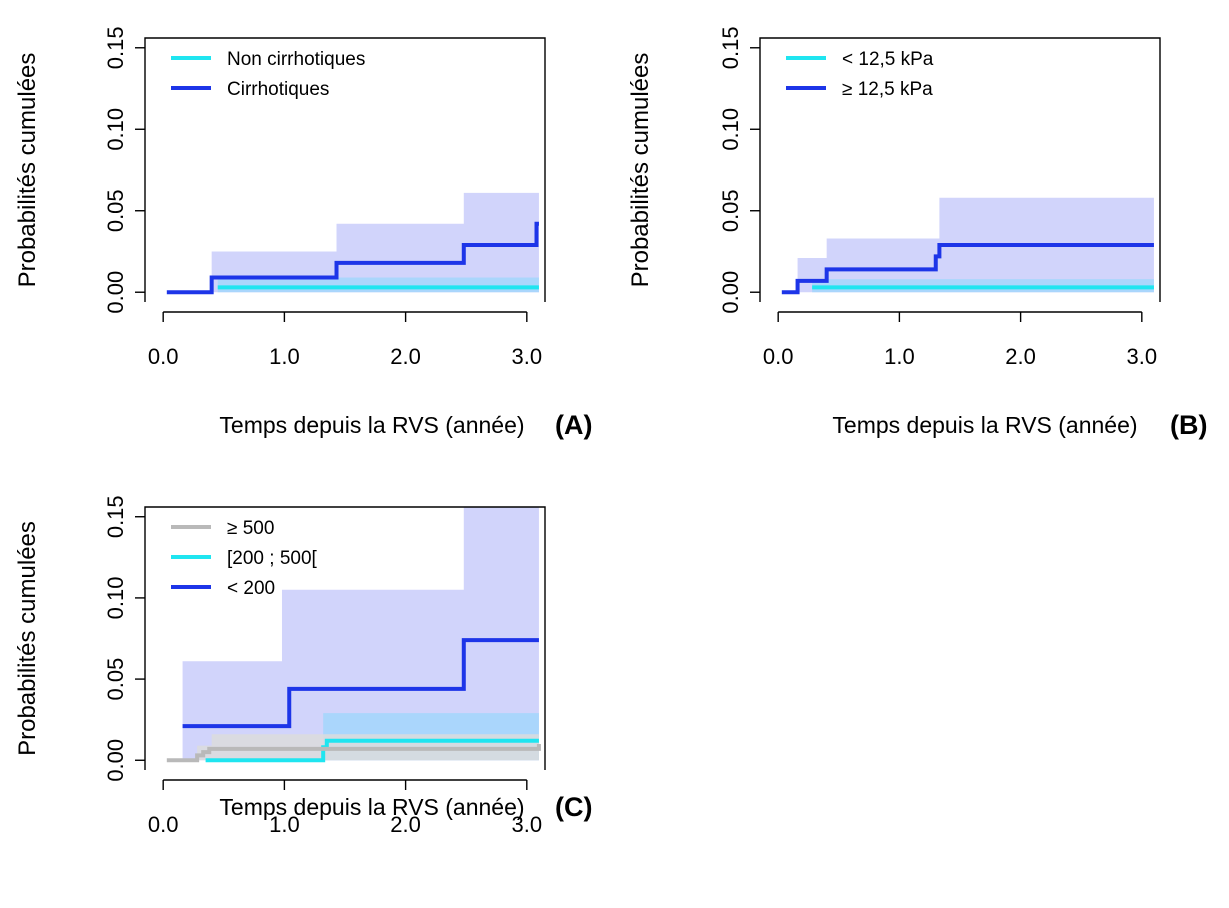 The width and height of the screenshot is (1229, 908). What do you see at coordinates (860, 74) in the screenshot?
I see `legend: < 12,5 kPa ≥ 12,5 kPa` at bounding box center [860, 74].